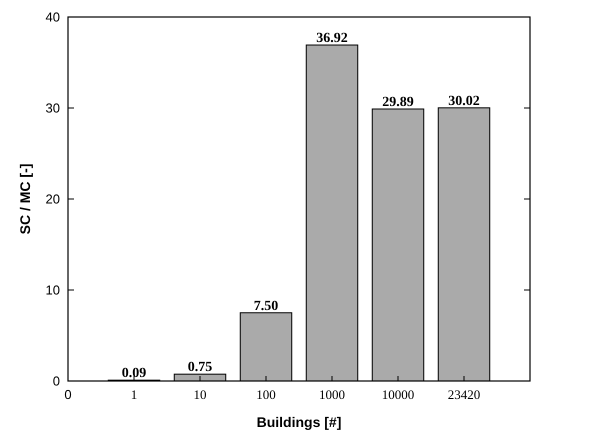 This screenshot has width=594, height=440. I want to click on data-label: 29.89, so click(398, 102).